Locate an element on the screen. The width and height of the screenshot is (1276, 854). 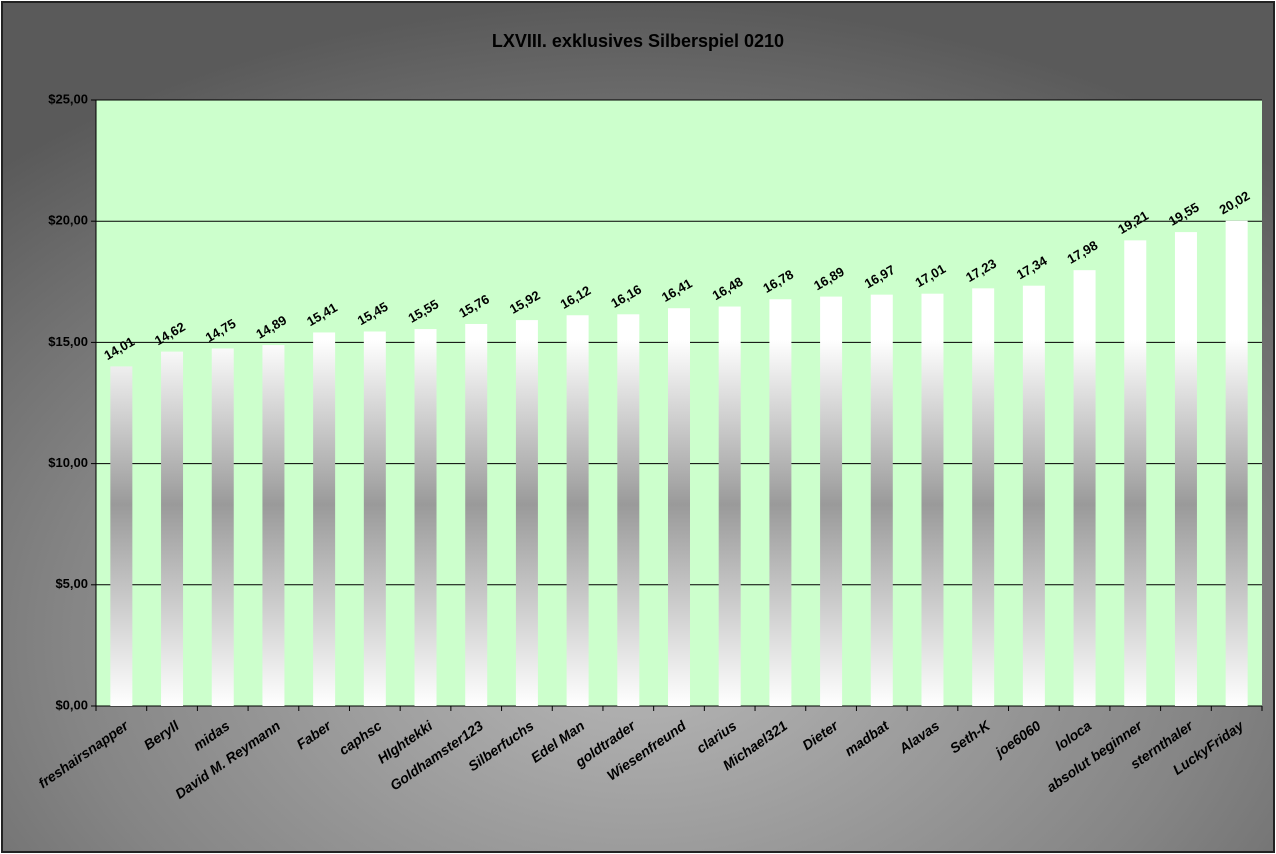
y-tick-label: $5,00 is located at coordinates (71, 583).